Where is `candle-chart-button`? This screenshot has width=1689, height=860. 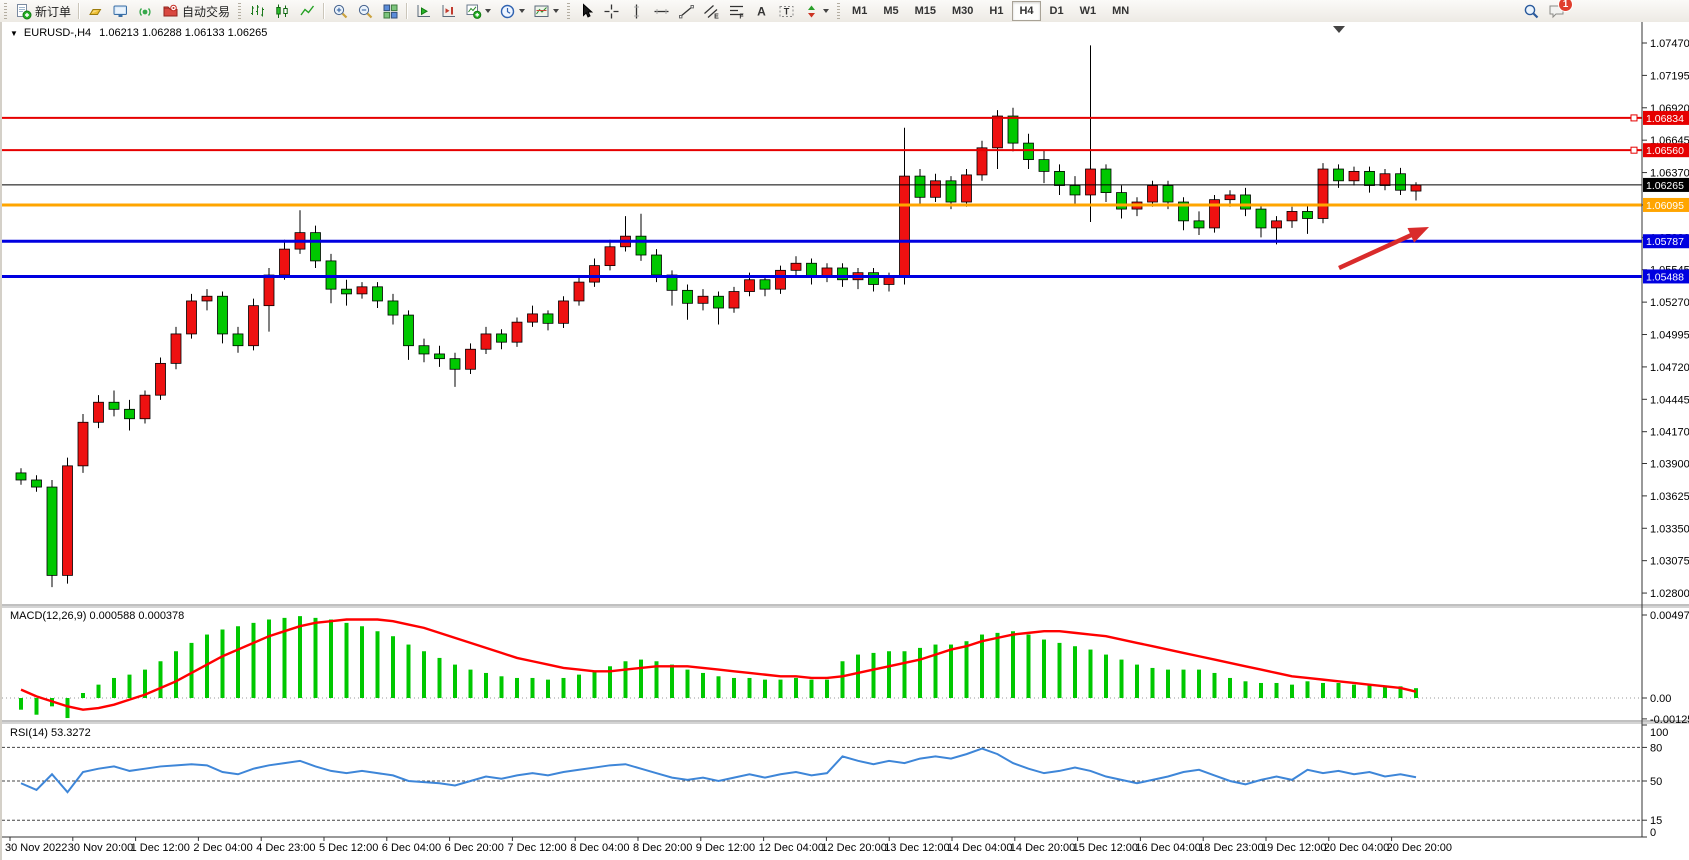 candle-chart-button is located at coordinates (282, 11).